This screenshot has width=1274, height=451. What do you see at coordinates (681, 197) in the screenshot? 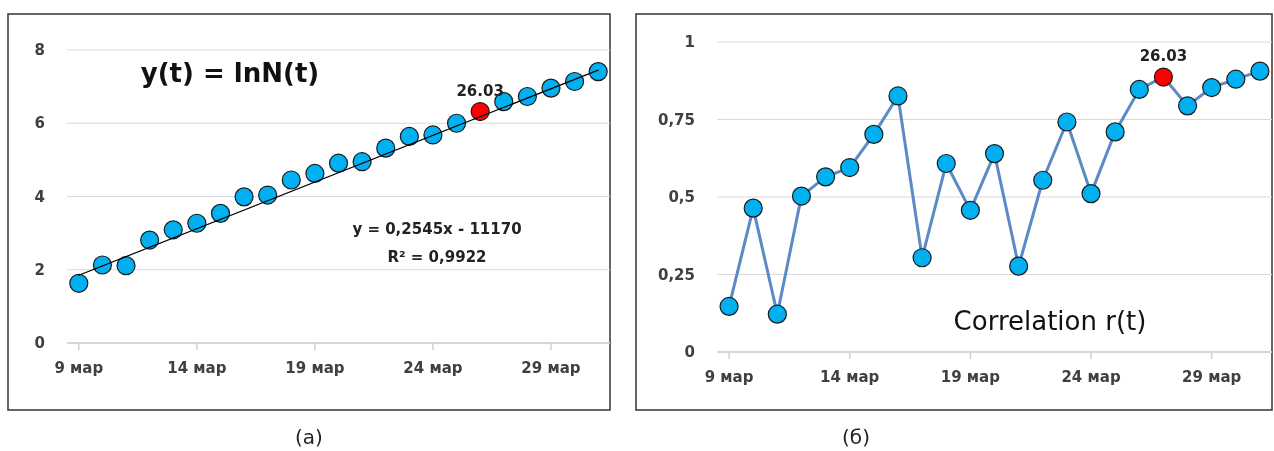
I see `y-tick-label: 0,5` at bounding box center [681, 197].